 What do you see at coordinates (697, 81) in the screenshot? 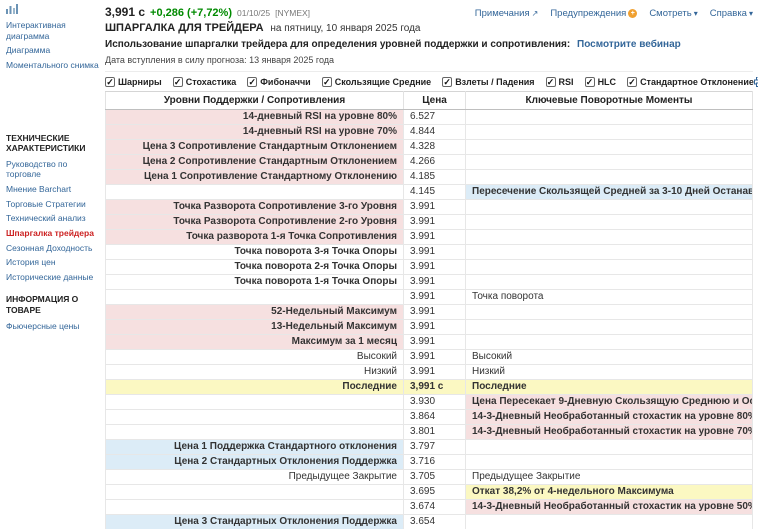
I see `filter-checkbox-label: Стандартное Отклонение` at bounding box center [697, 81].